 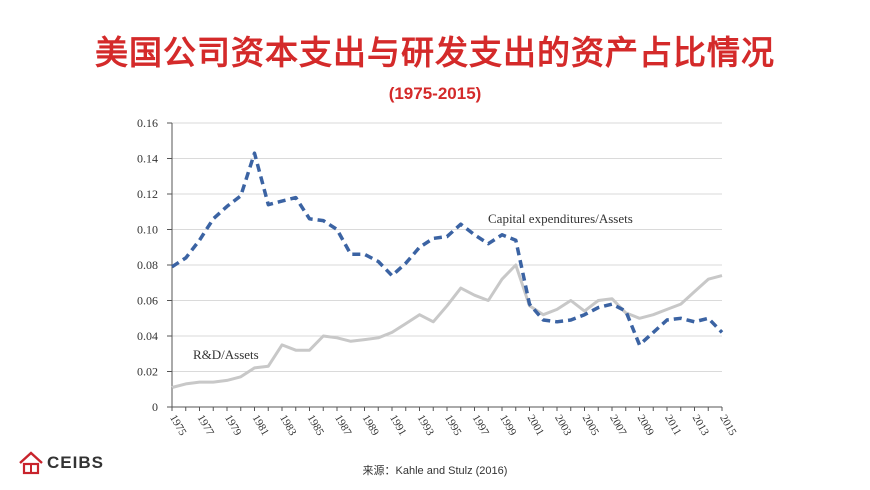 I want to click on x-tick-label: 2007, so click(x=618, y=425).